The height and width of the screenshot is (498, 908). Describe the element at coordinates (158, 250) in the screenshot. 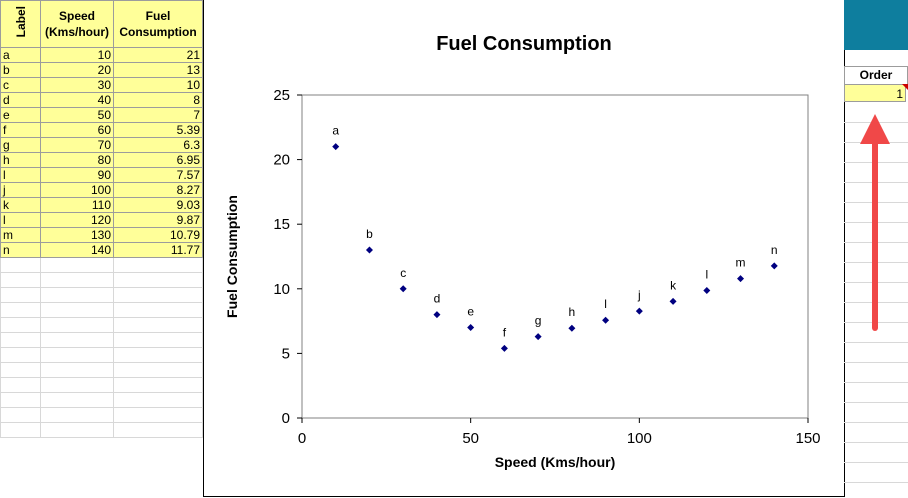

I see `cell-fuel: 11.77` at that location.